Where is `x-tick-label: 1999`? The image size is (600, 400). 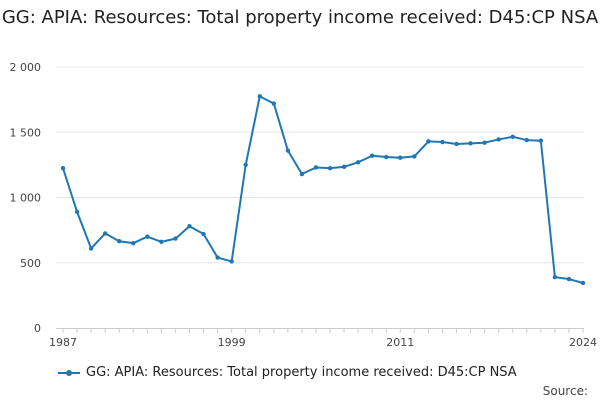 x-tick-label: 1999 is located at coordinates (232, 342).